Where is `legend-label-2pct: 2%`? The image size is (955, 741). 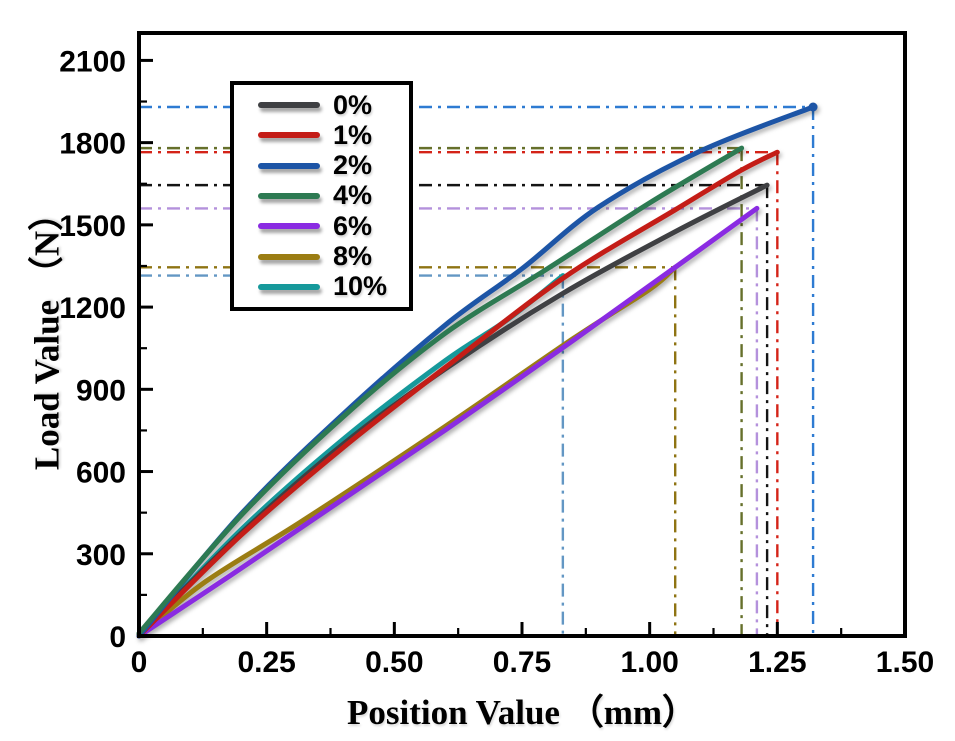
legend-label-2pct: 2% is located at coordinates (353, 165).